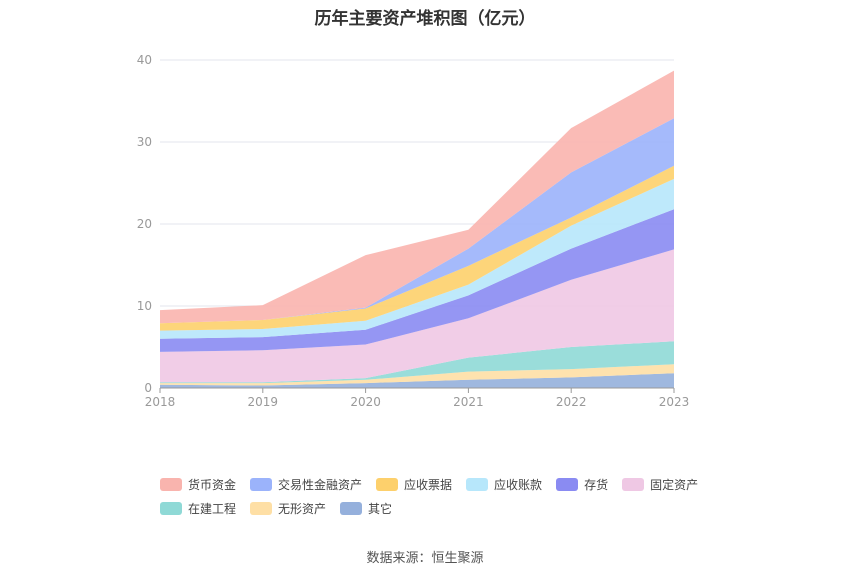  Describe the element at coordinates (263, 402) in the screenshot. I see `x-tick-label: 2019` at that location.